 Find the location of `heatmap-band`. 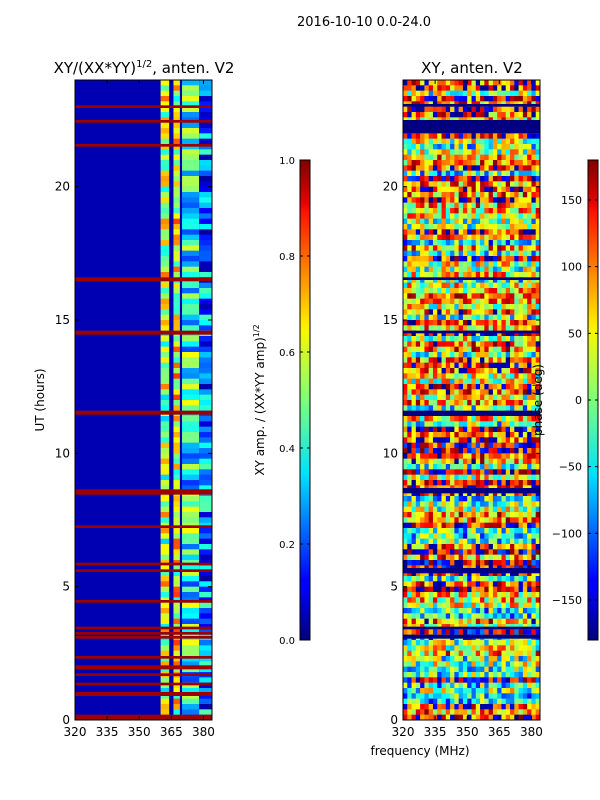

heatmap-band is located at coordinates (143, 657).